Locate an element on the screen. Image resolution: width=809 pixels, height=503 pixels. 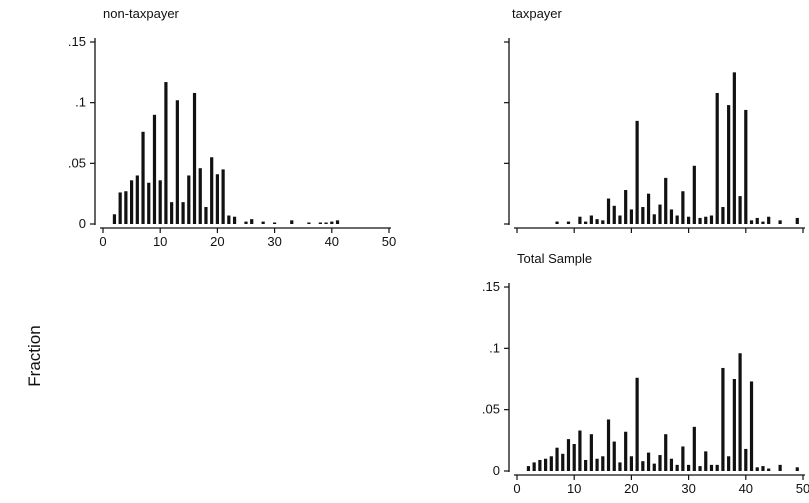
panel-title: non-taxpayer is located at coordinates (141, 13).